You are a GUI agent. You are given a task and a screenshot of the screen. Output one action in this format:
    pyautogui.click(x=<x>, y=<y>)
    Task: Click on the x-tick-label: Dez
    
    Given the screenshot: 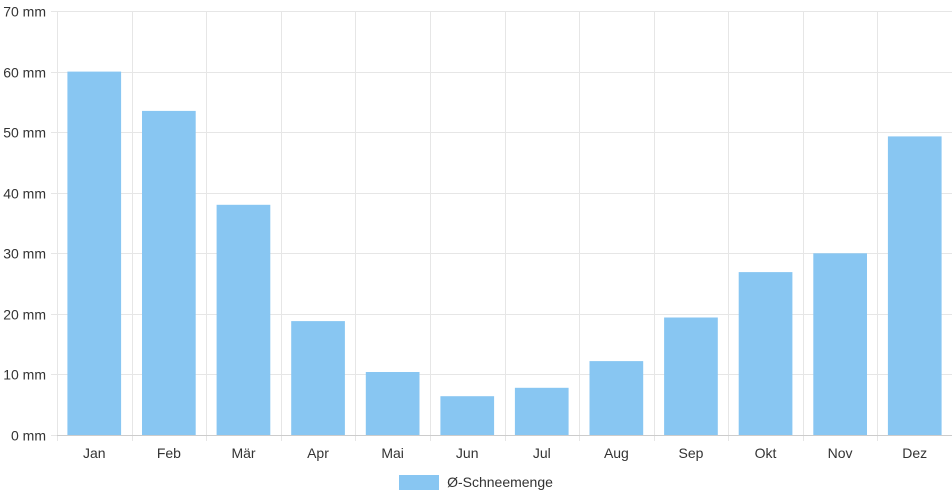 What is the action you would take?
    pyautogui.click(x=914, y=453)
    